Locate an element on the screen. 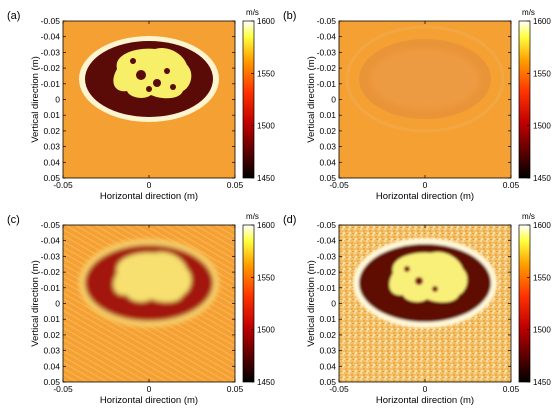 The image size is (555, 416). faint-halo is located at coordinates (425, 79).